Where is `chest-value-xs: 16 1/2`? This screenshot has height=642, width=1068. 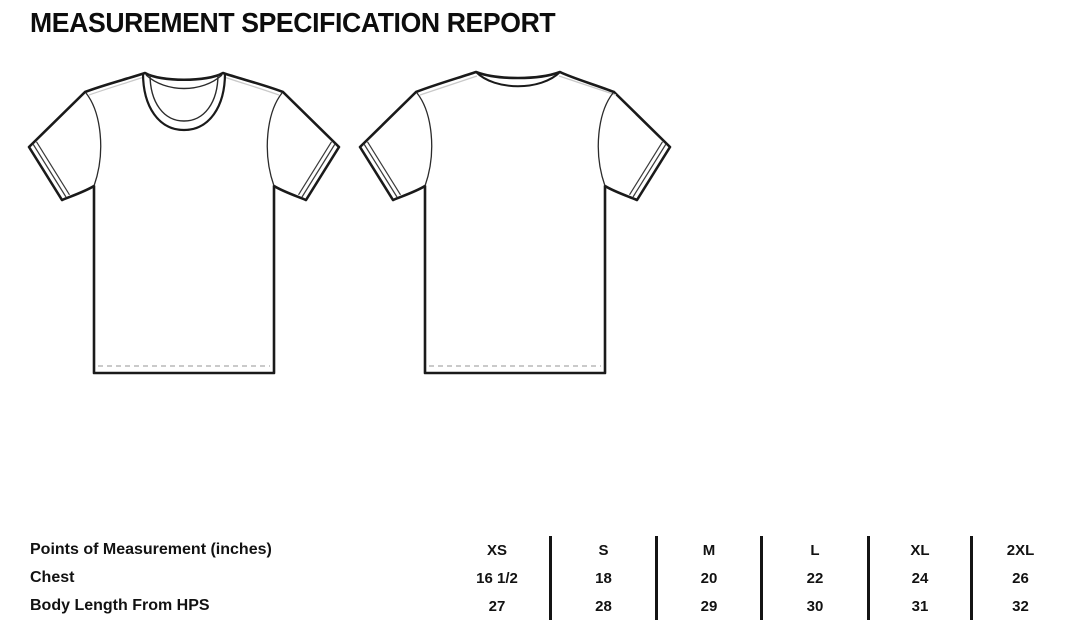 chest-value-xs: 16 1/2 is located at coordinates (497, 578).